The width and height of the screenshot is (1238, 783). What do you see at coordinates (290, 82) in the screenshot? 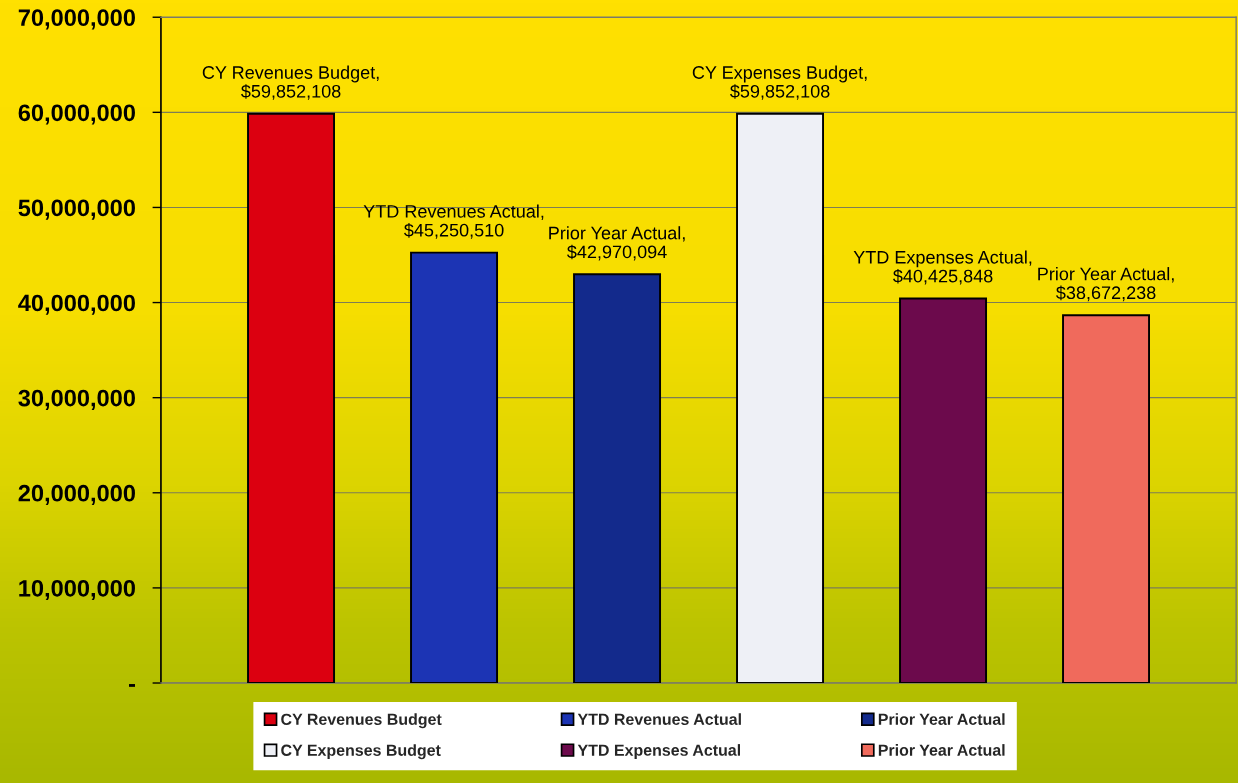
I see `data-label: CY Revenues Budget, $59,852,108` at bounding box center [290, 82].